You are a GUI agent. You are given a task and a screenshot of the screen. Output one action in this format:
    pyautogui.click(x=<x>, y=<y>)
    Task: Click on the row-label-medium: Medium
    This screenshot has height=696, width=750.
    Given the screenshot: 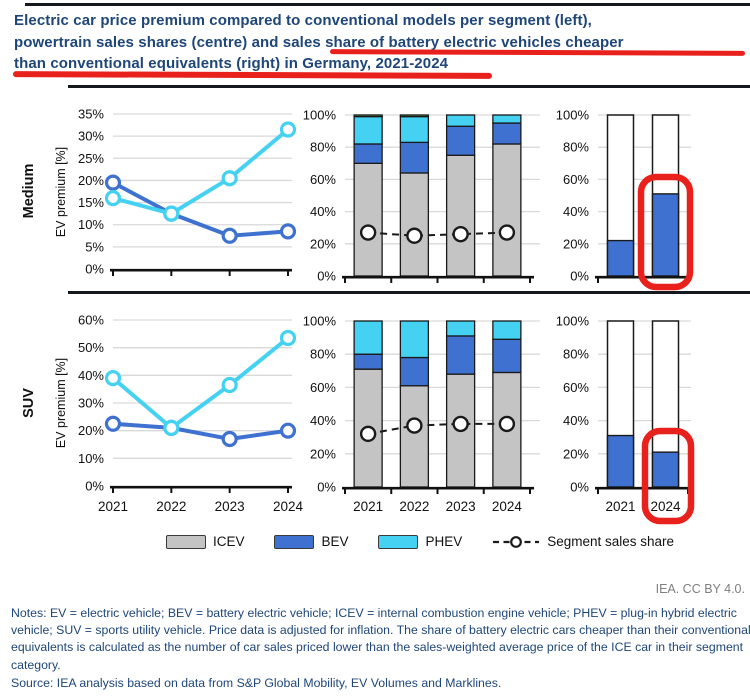 What is the action you would take?
    pyautogui.click(x=29, y=191)
    